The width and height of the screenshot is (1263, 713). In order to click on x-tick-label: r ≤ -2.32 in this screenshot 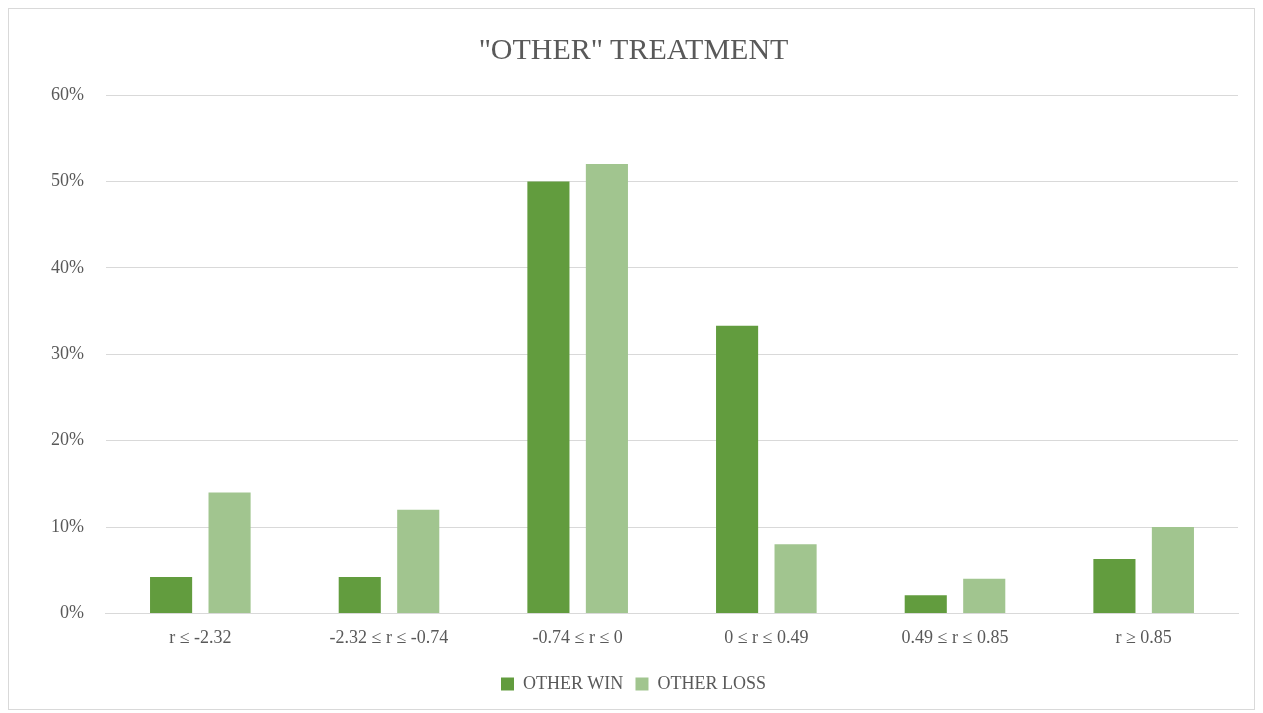, I will do `click(200, 636)`.